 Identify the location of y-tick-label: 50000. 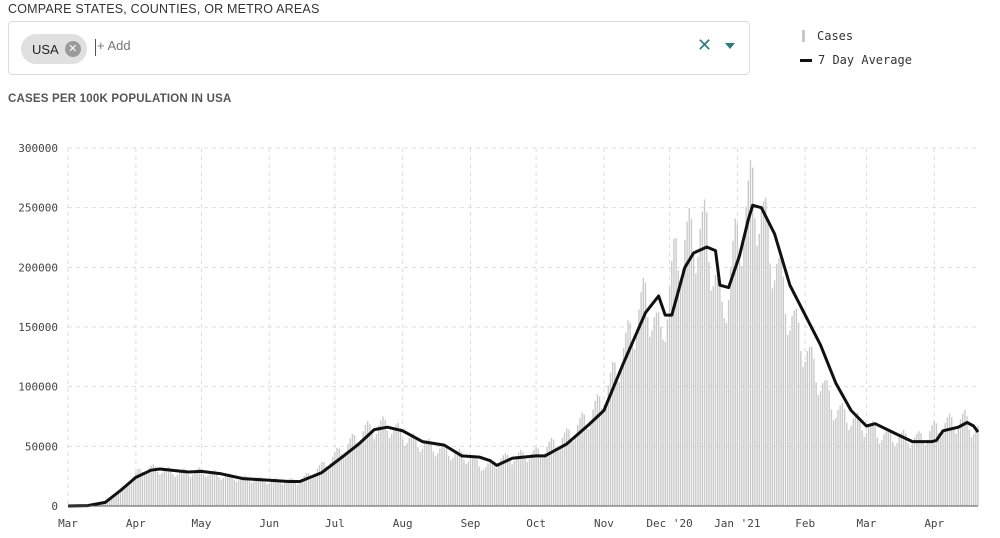
(41, 446).